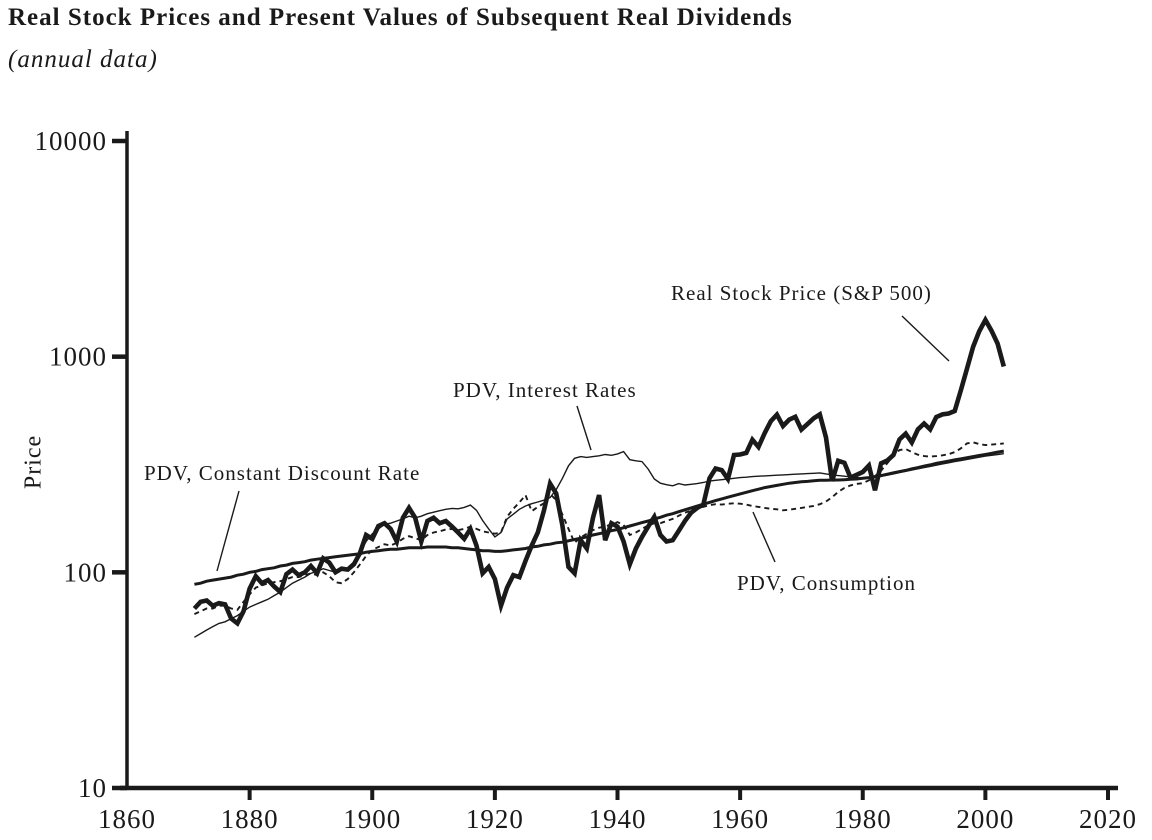  What do you see at coordinates (250, 819) in the screenshot?
I see `x-tick-label-1880: 1880` at bounding box center [250, 819].